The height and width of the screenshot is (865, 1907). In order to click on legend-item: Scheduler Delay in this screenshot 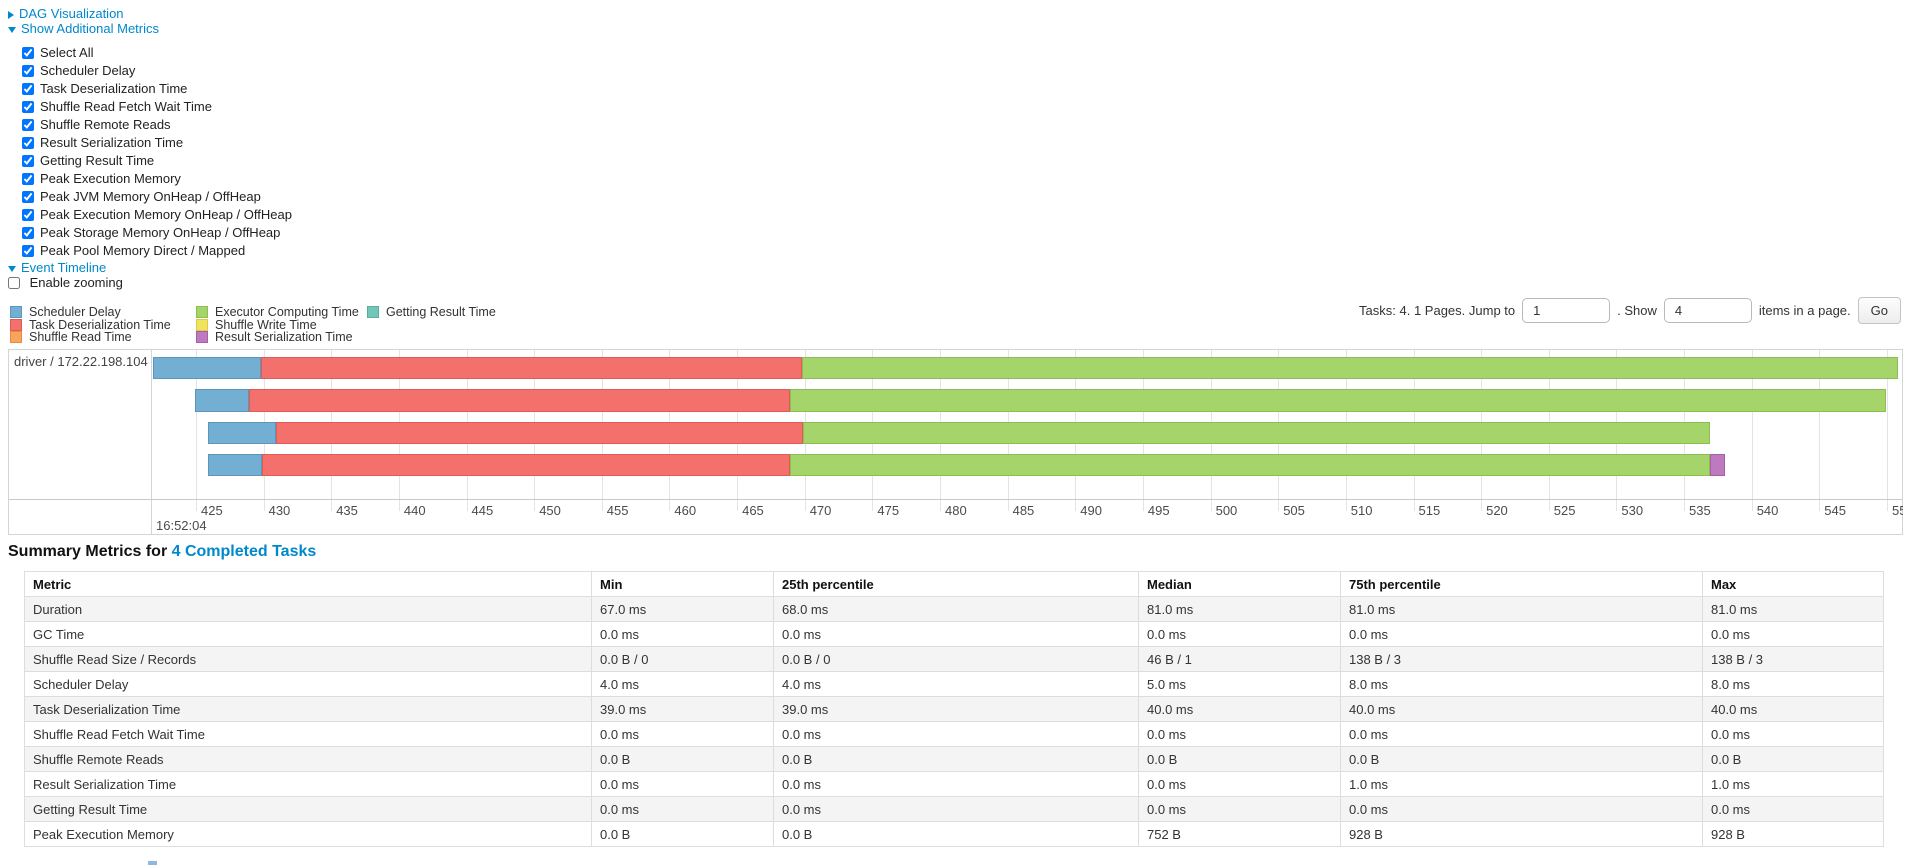, I will do `click(103, 312)`.